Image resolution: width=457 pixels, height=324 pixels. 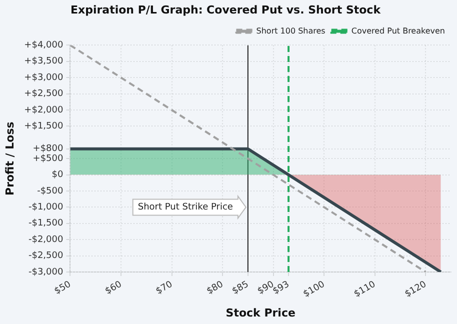 What do you see at coordinates (9, 158) in the screenshot?
I see `y-axis-title: Profit / Loss` at bounding box center [9, 158].